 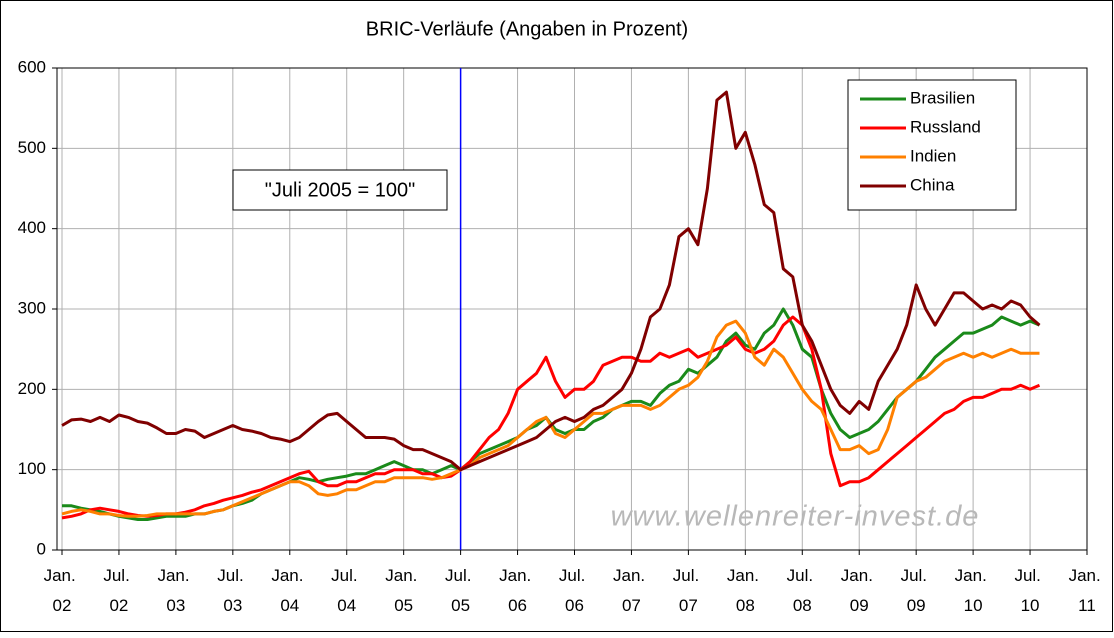 What do you see at coordinates (517, 590) in the screenshot?
I see `x-tick-label: Jan. 06` at bounding box center [517, 590].